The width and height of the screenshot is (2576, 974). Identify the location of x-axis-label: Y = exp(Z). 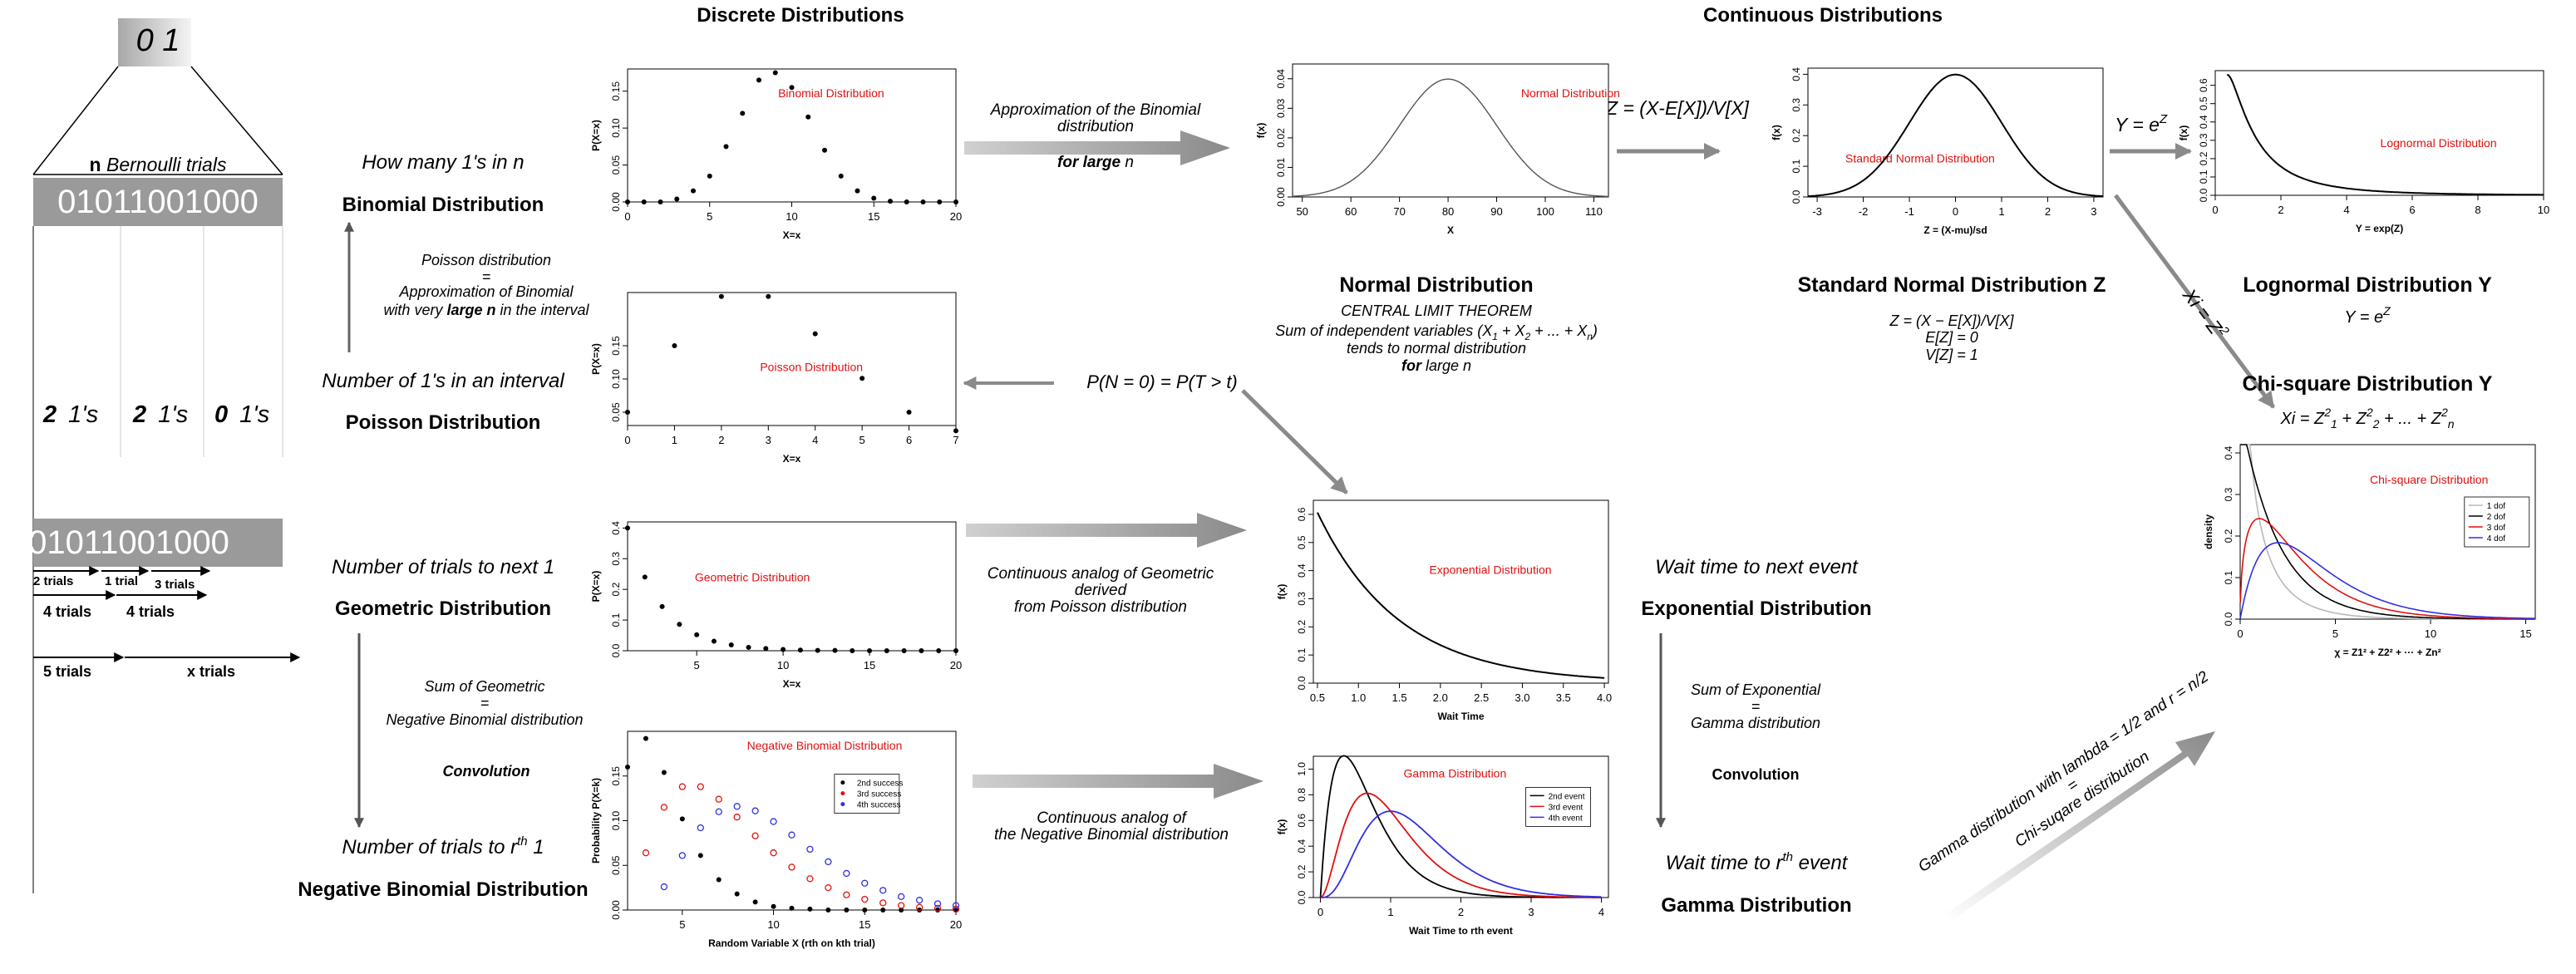
(2379, 228).